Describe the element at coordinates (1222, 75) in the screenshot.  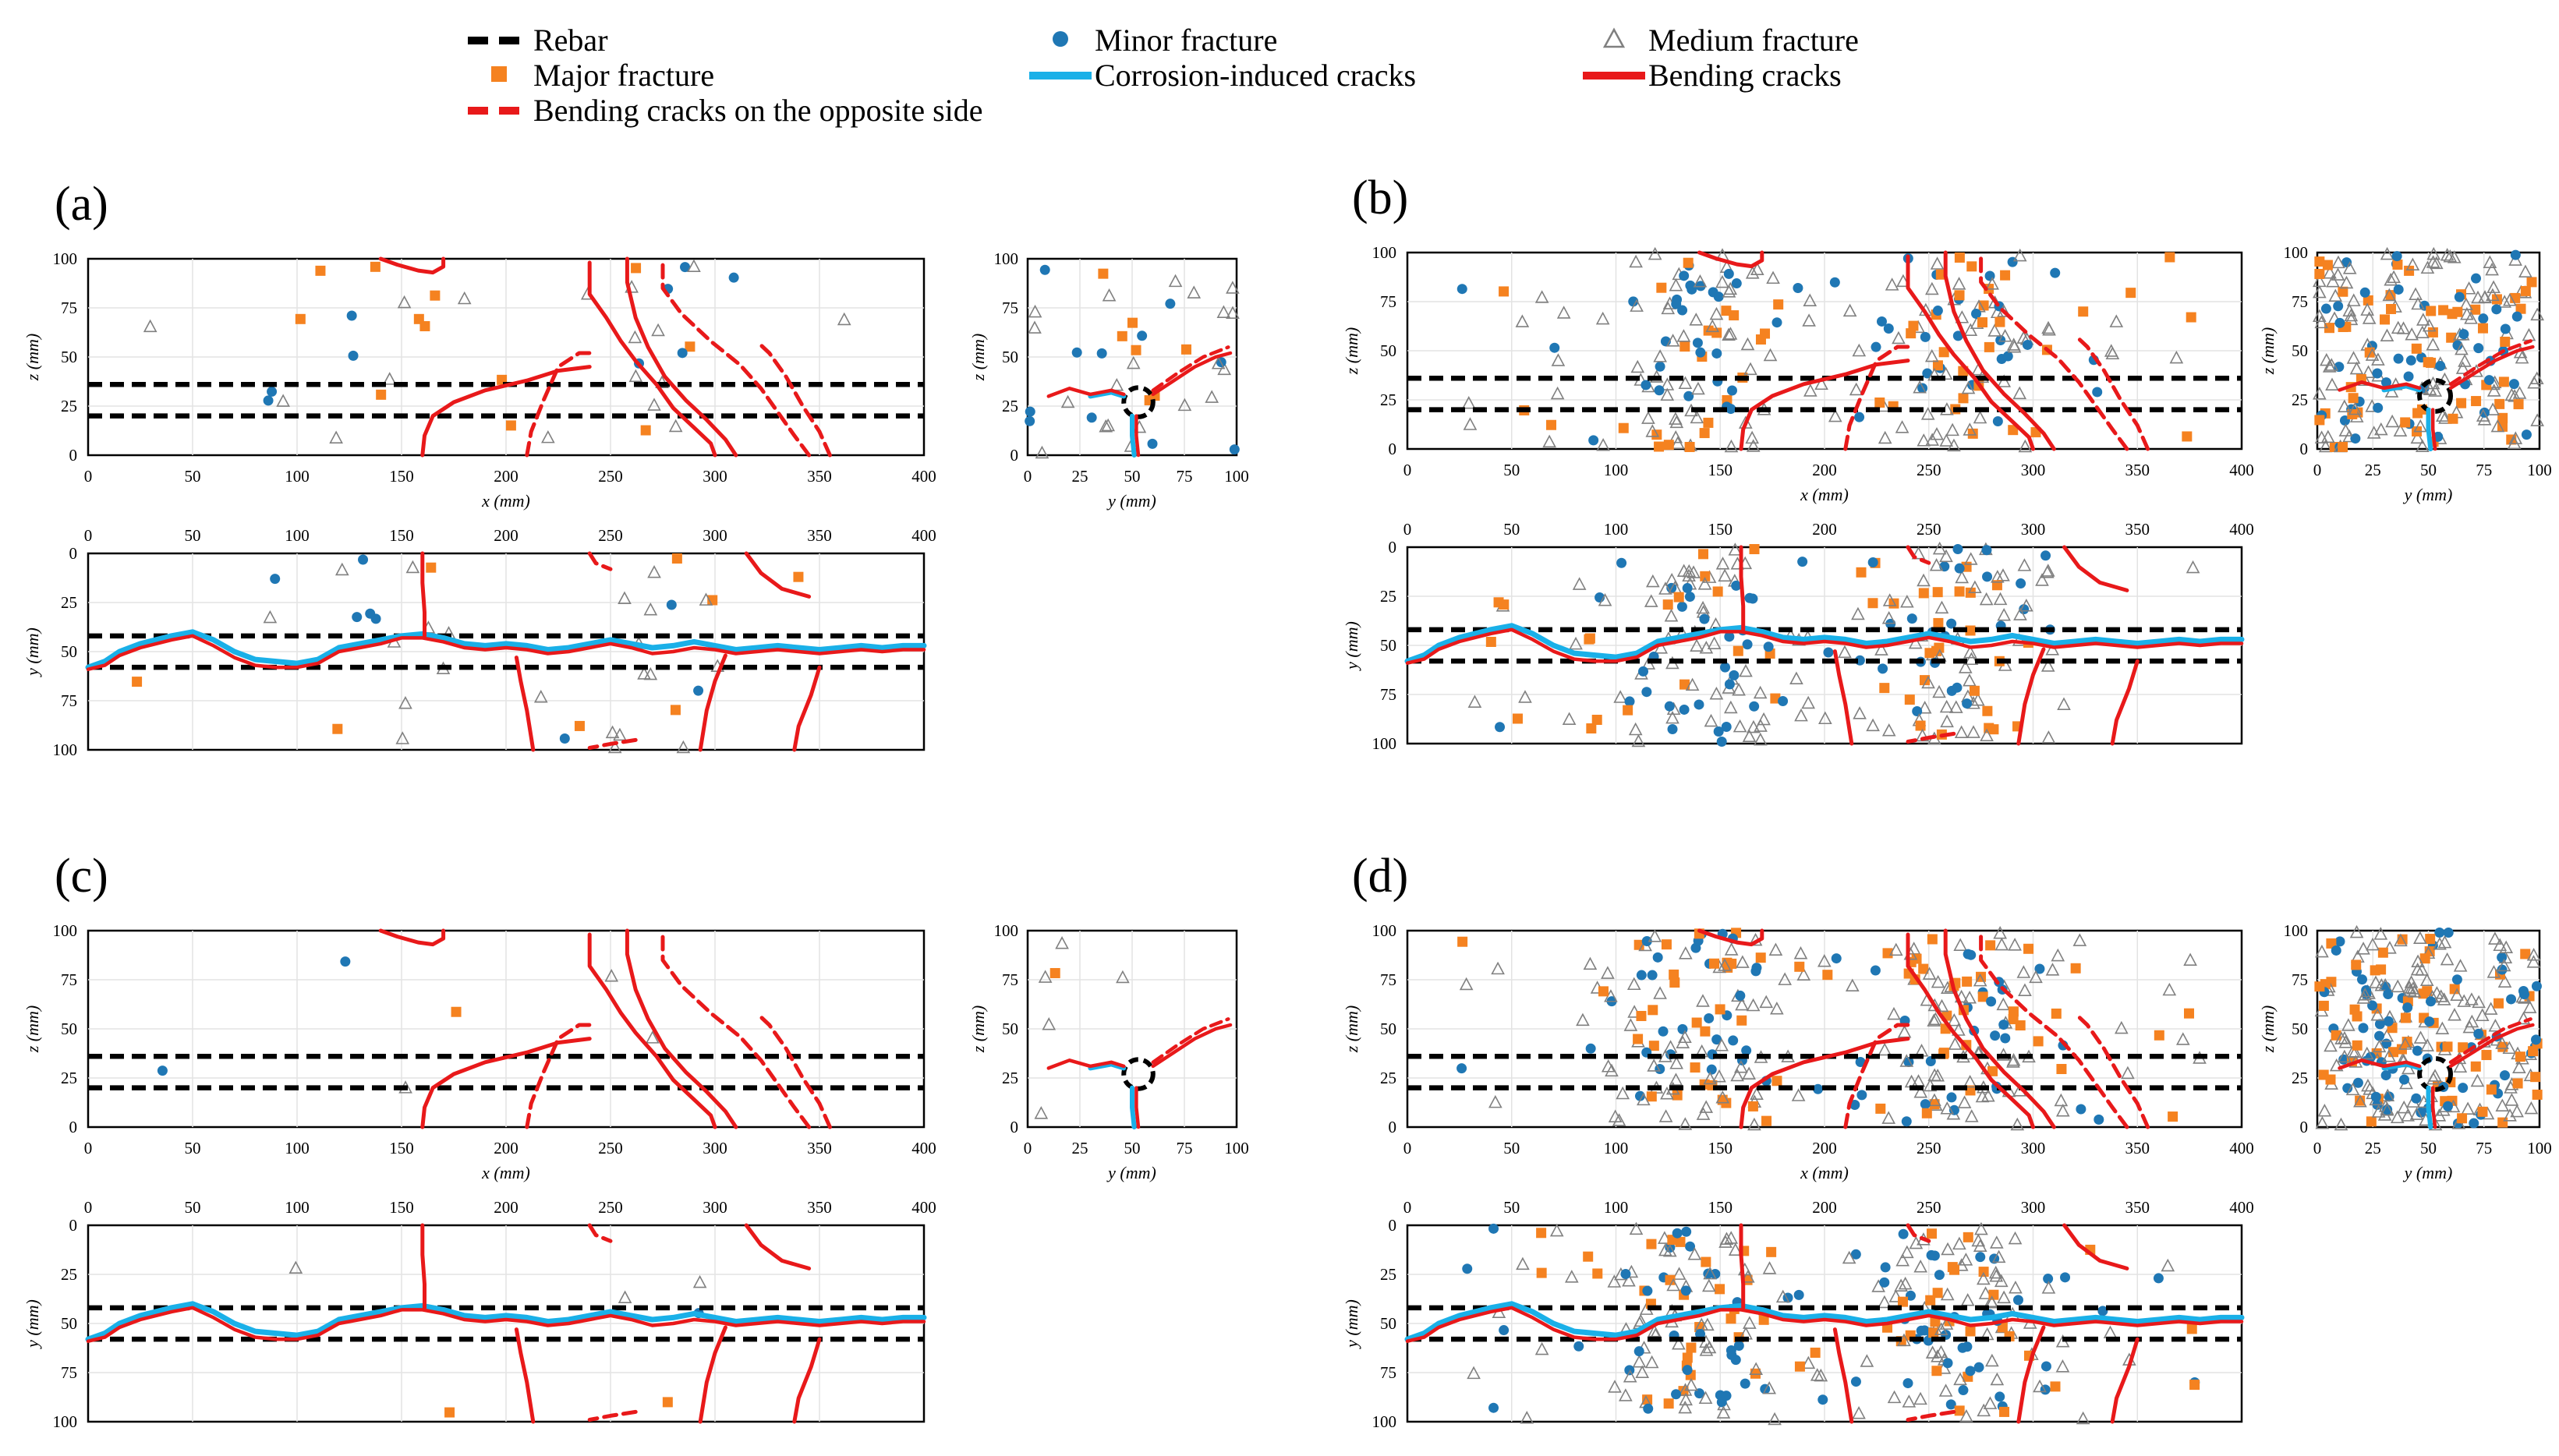
I see `legend-item-corrosion: Corrosion-induced cracks` at that location.